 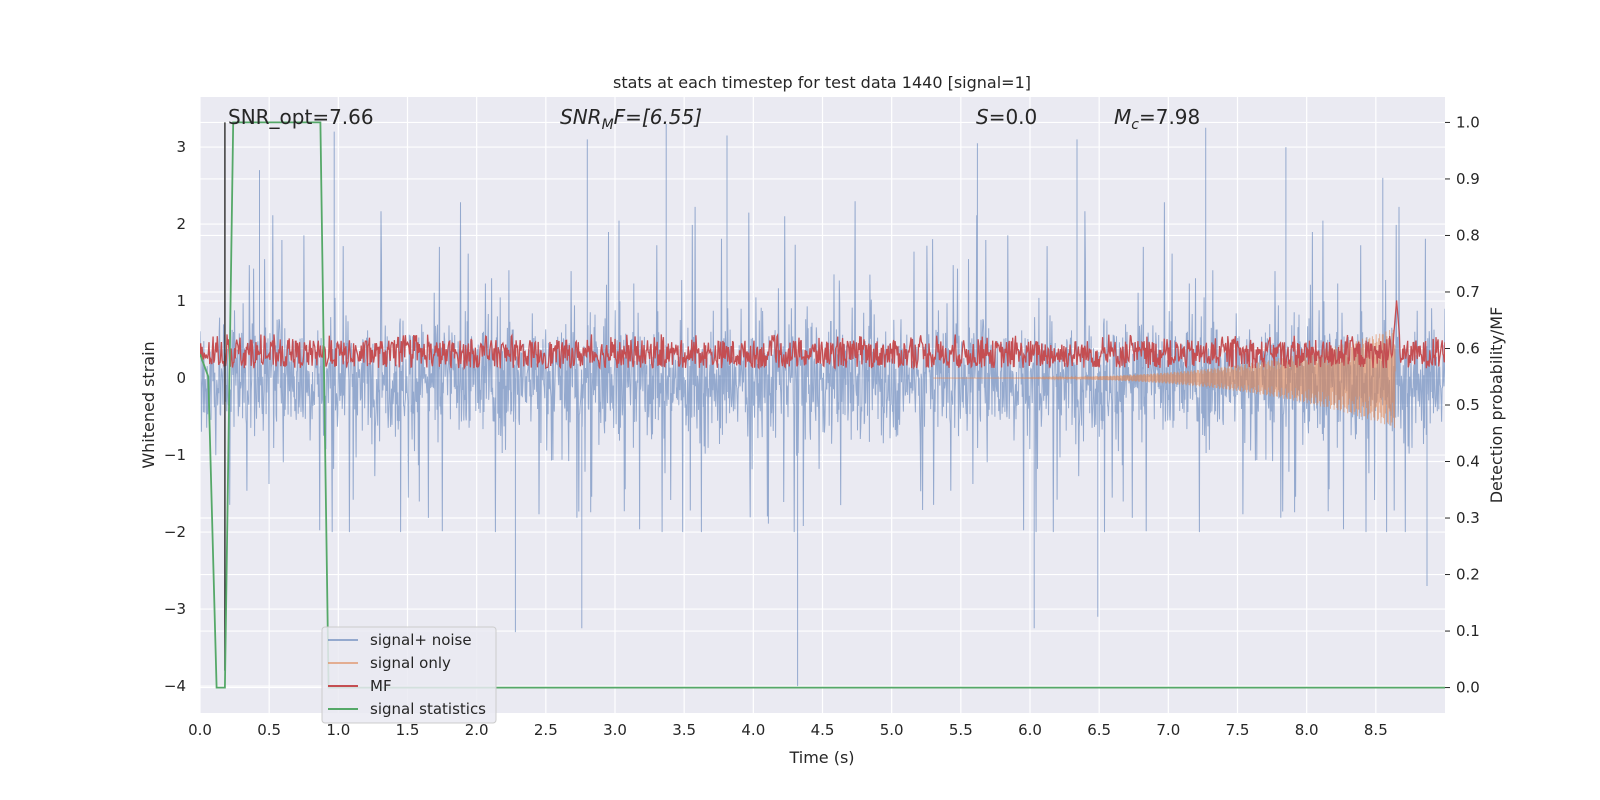 I want to click on y-tick-label-left: −3, so click(x=175, y=609).